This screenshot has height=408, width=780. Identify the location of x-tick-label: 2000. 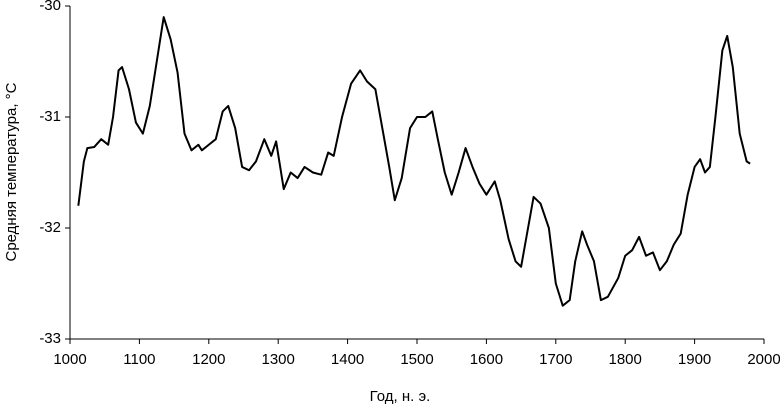
(763, 359).